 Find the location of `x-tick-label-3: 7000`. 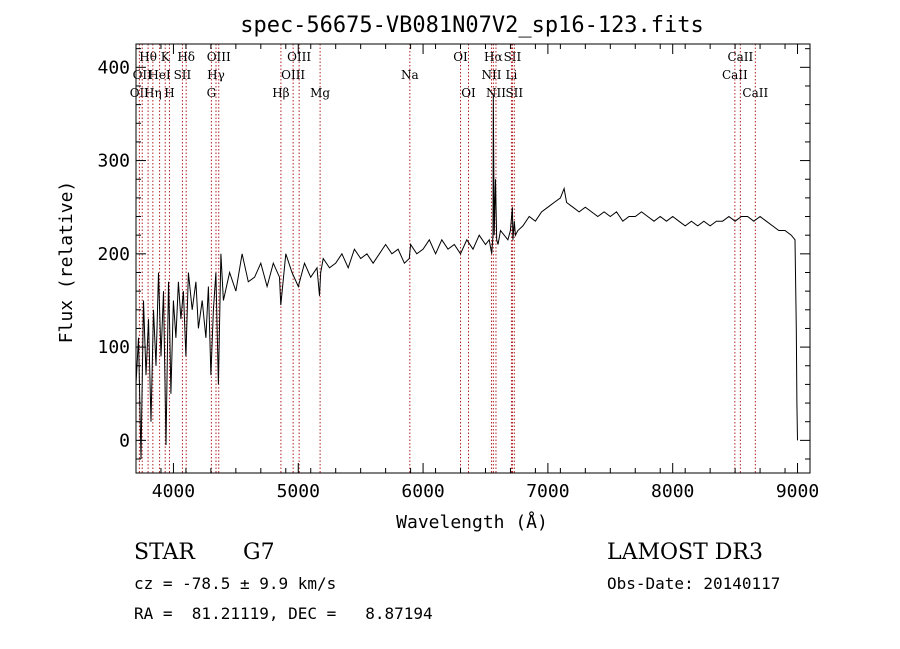

x-tick-label-3: 7000 is located at coordinates (547, 491).